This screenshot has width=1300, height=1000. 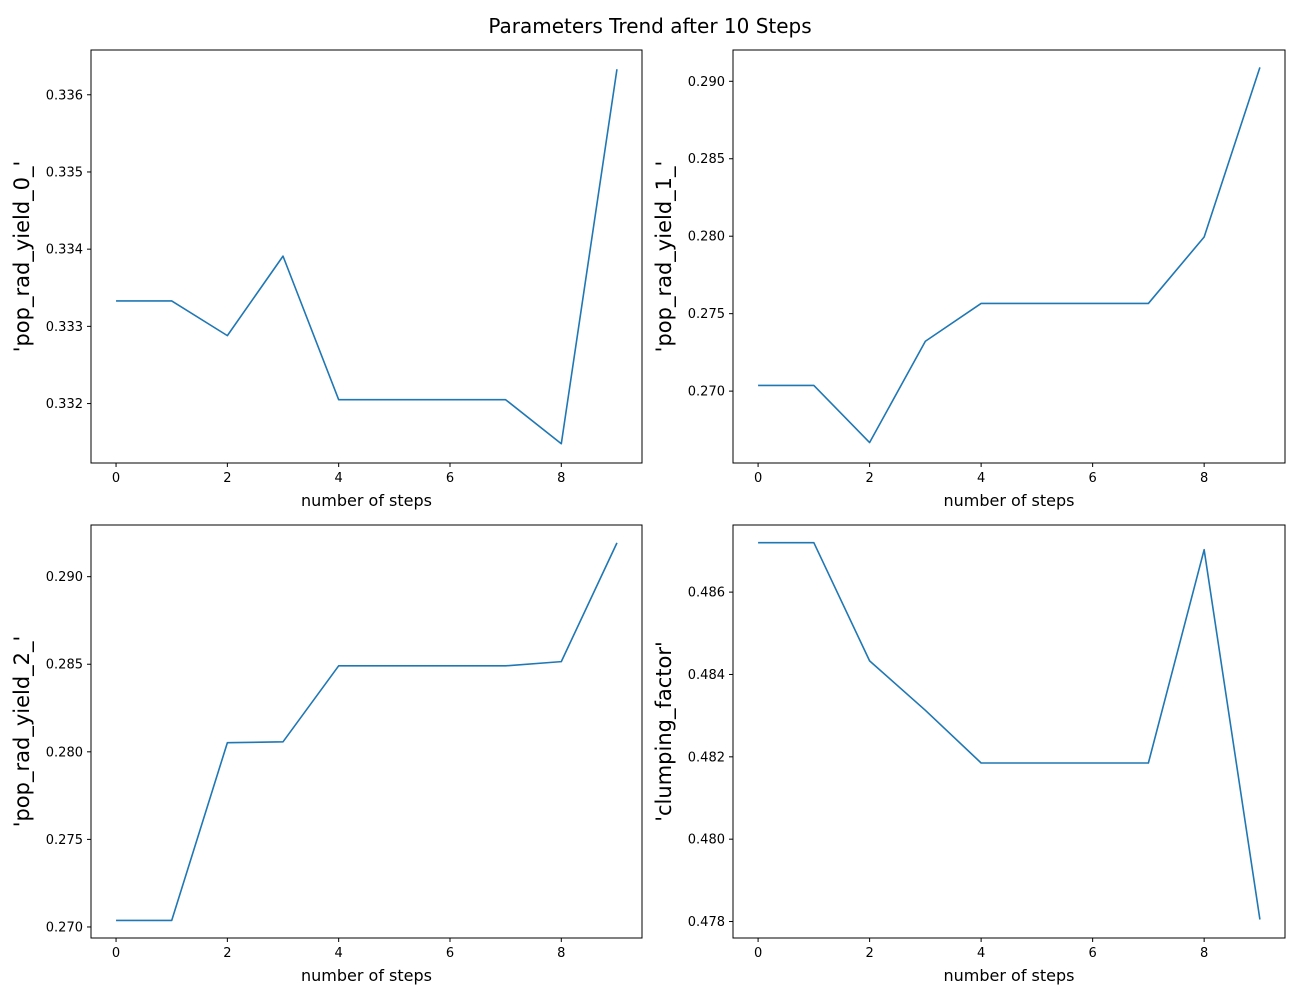 I want to click on y-axis-label: 'clumping_factor', so click(x=664, y=731).